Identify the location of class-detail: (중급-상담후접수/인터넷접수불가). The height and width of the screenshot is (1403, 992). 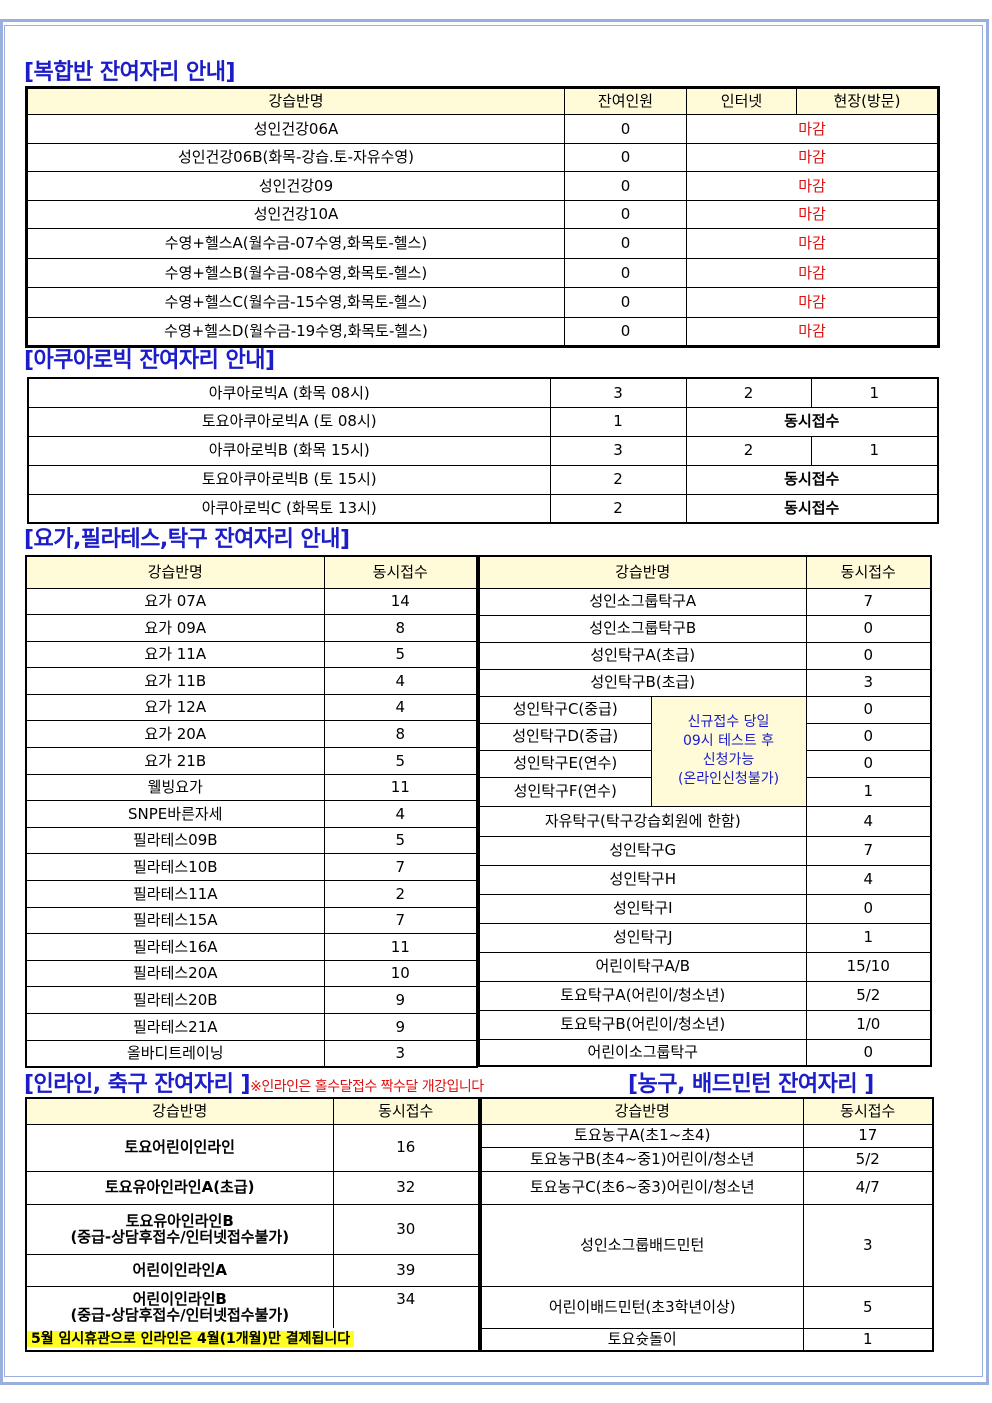
(180, 1315).